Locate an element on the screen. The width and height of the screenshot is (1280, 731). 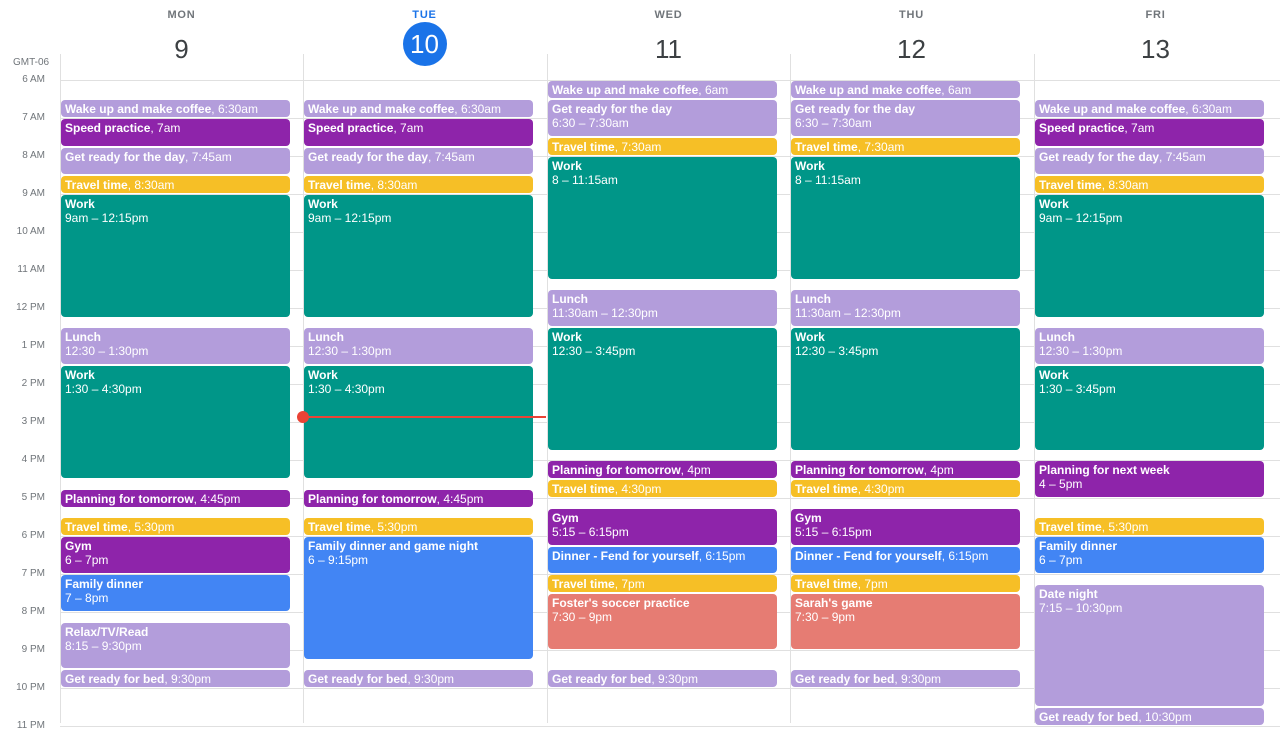
calendar-event: Foster's soccer practice 7:30 – 9pm is located at coordinates (662, 621).